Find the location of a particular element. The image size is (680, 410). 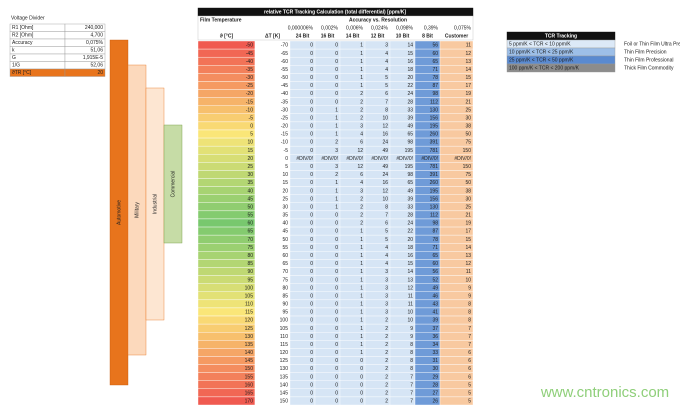

cell-value: 12 is located at coordinates (360, 167).